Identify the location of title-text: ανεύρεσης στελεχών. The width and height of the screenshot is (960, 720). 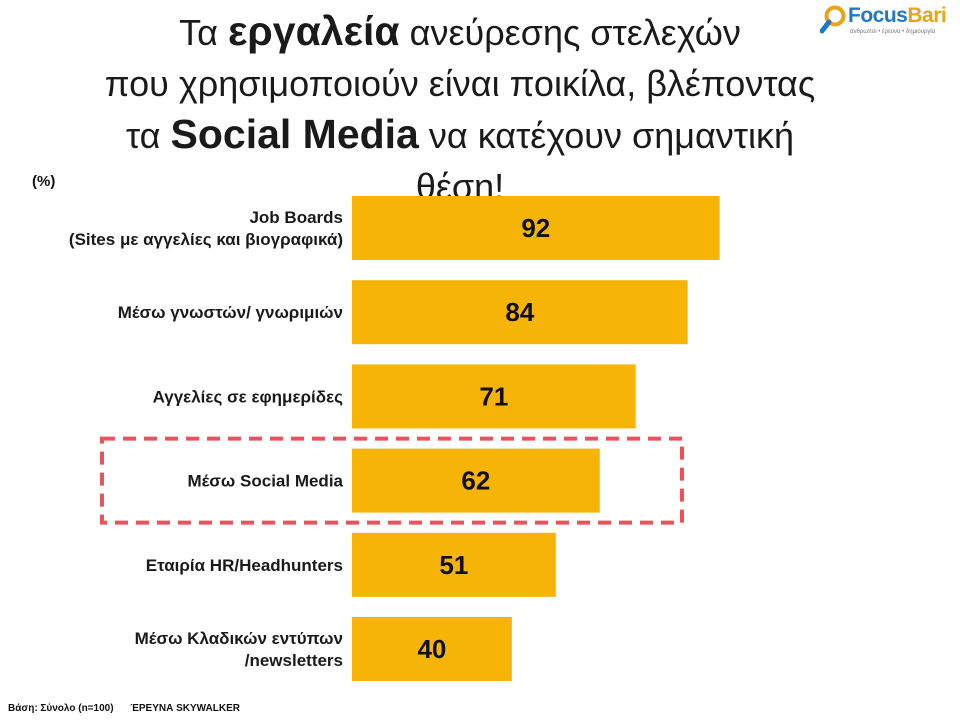
(570, 32).